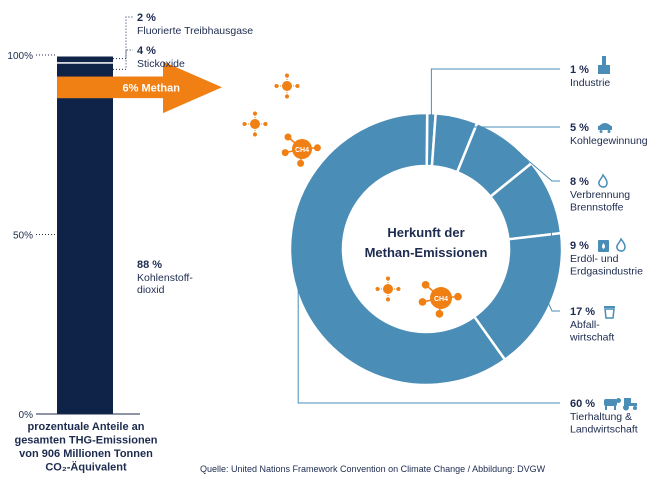 Image resolution: width=658 pixels, height=489 pixels. I want to click on cow-icon, so click(612, 404).